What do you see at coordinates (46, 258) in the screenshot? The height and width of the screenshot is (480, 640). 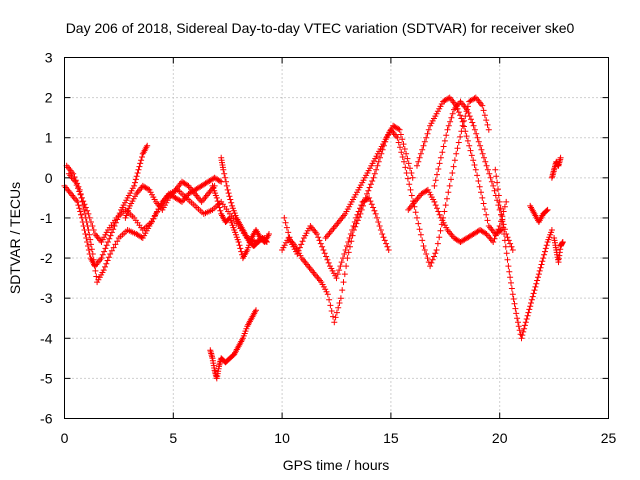 I see `y-tick-label: -2` at bounding box center [46, 258].